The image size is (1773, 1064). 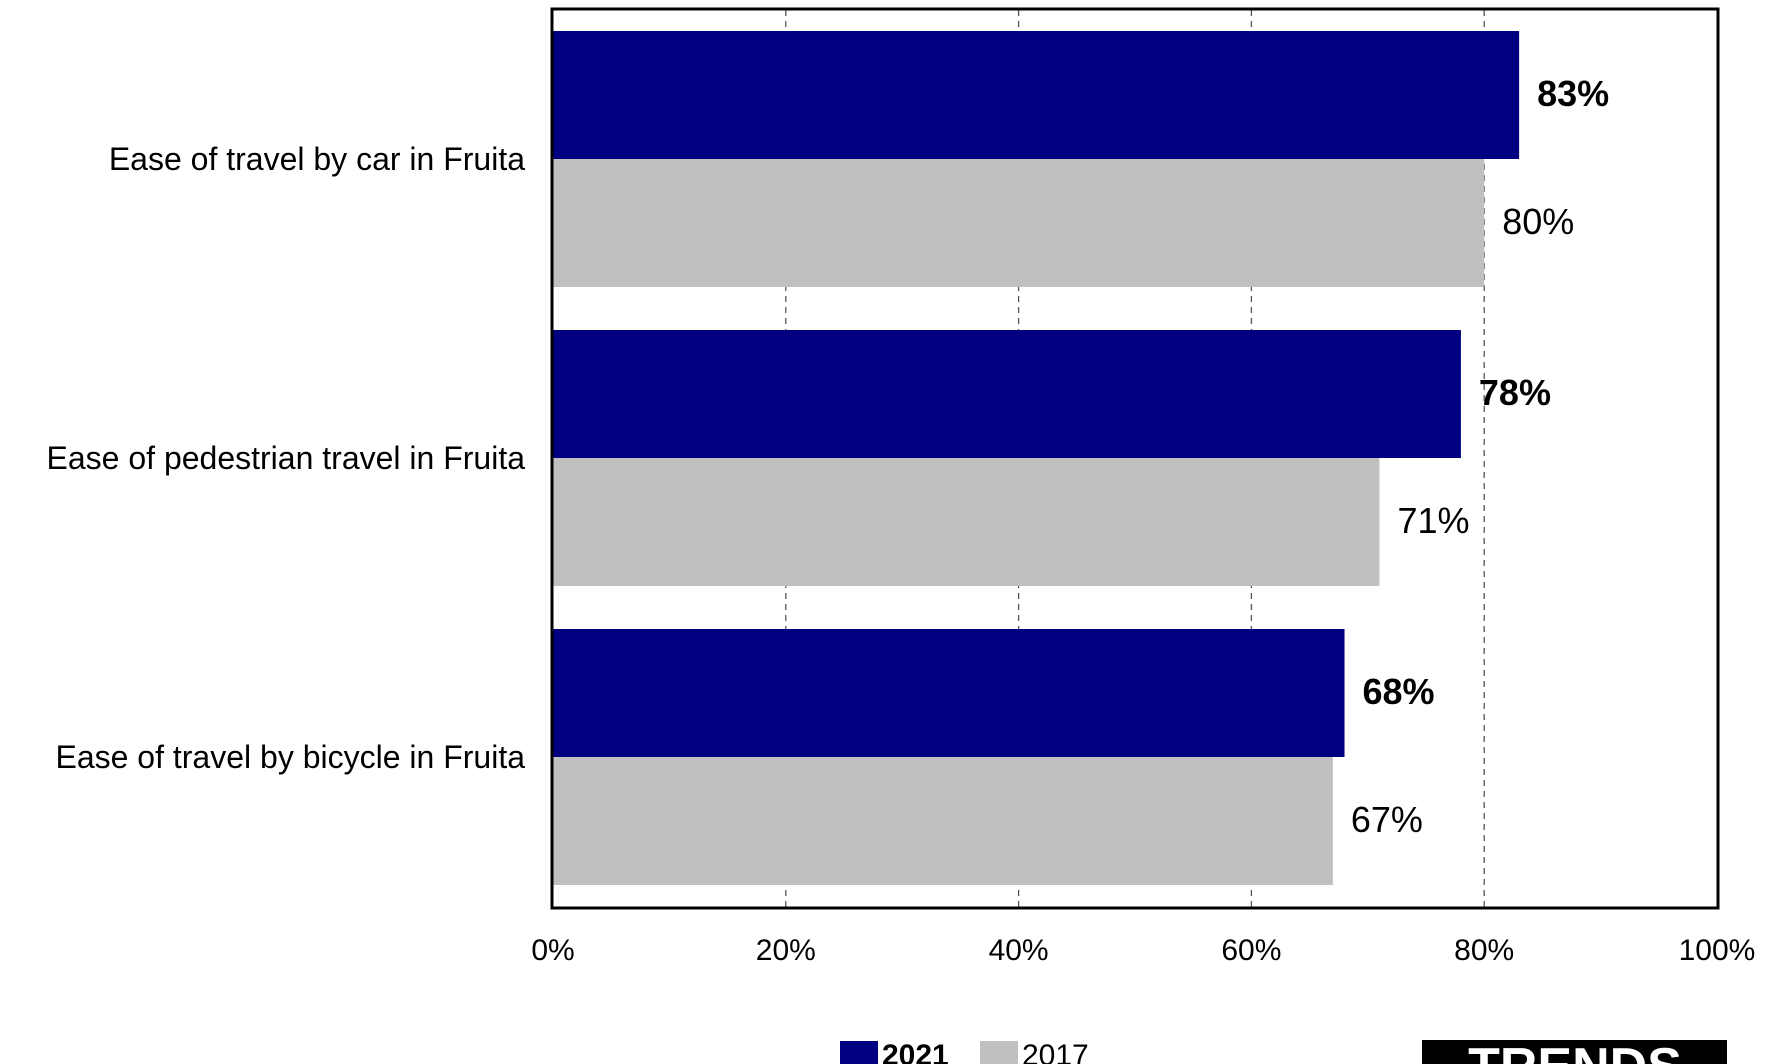 What do you see at coordinates (1573, 93) in the screenshot?
I see `data-label-2021-0: 83%` at bounding box center [1573, 93].